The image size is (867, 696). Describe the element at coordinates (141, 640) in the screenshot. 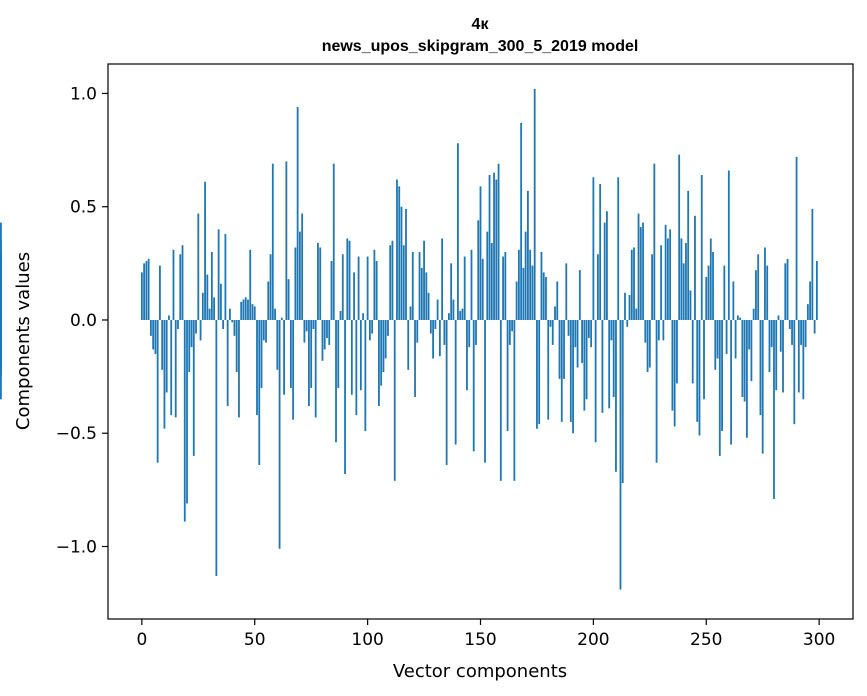

I see `x-tick-label: 0` at that location.